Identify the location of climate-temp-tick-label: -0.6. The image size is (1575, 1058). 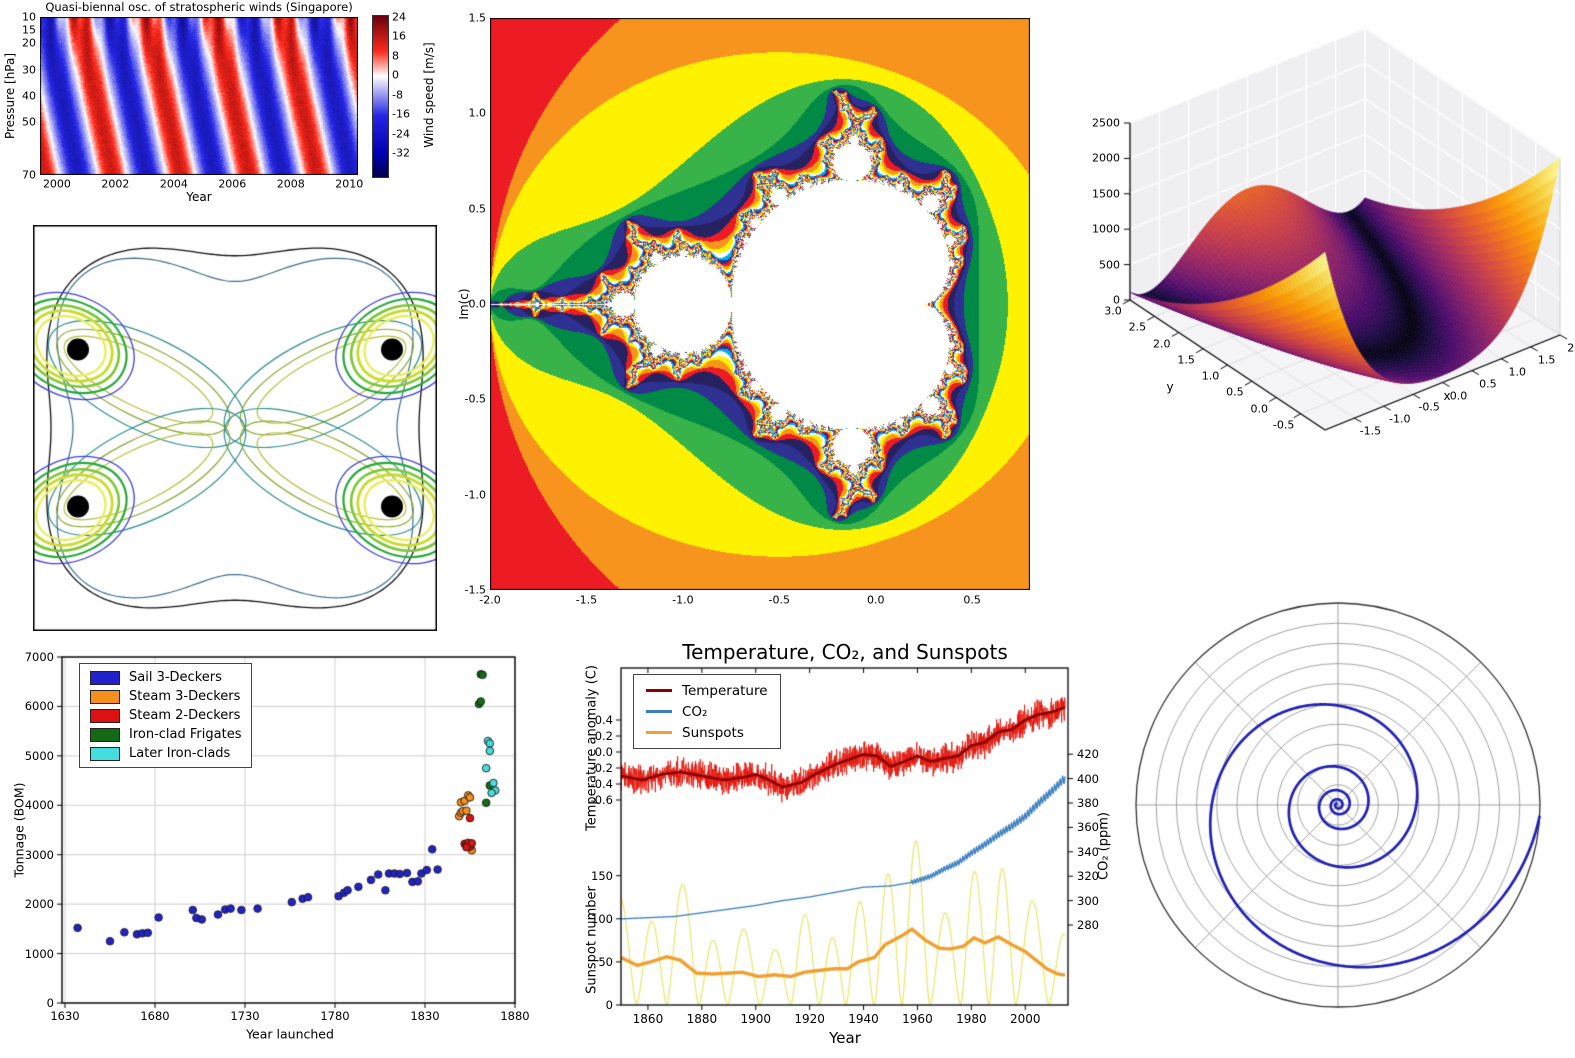
(601, 800).